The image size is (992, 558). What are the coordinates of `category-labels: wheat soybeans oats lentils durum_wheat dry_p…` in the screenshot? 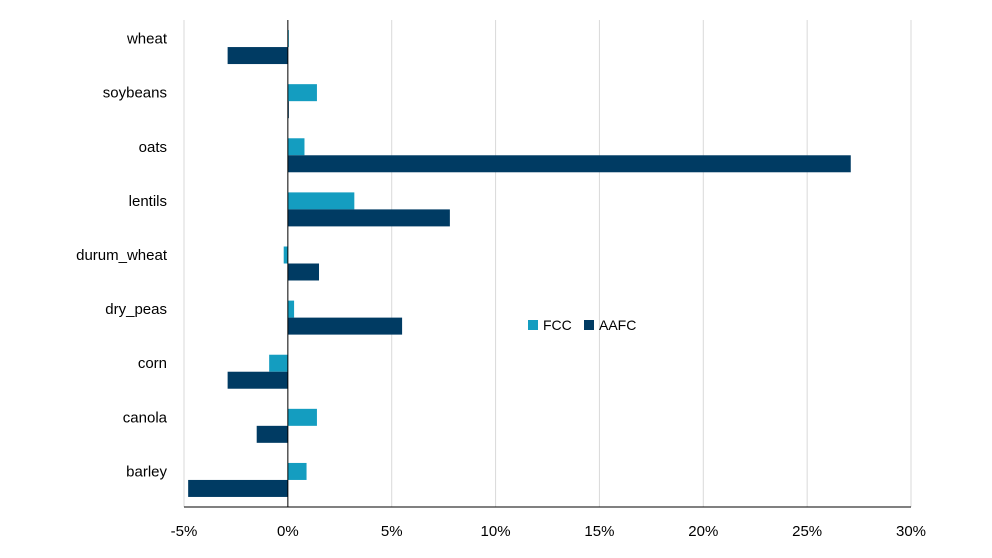 It's located at (122, 256).